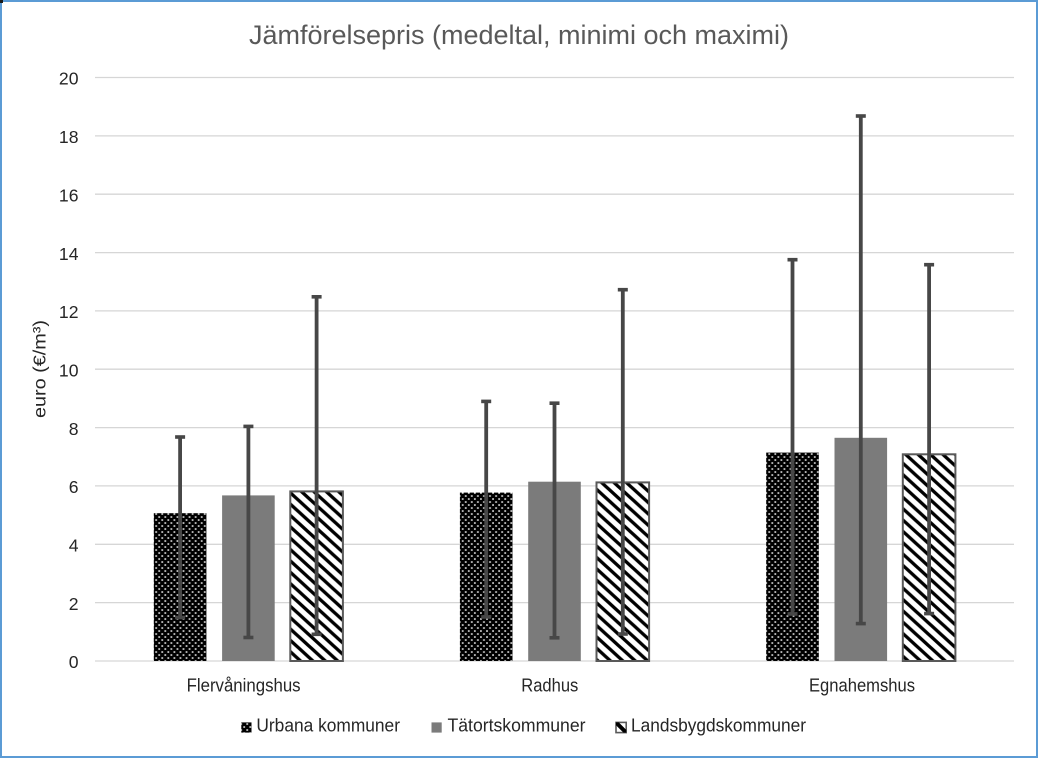 This screenshot has width=1038, height=763. Describe the element at coordinates (74, 429) in the screenshot. I see `svg-text: 8` at that location.